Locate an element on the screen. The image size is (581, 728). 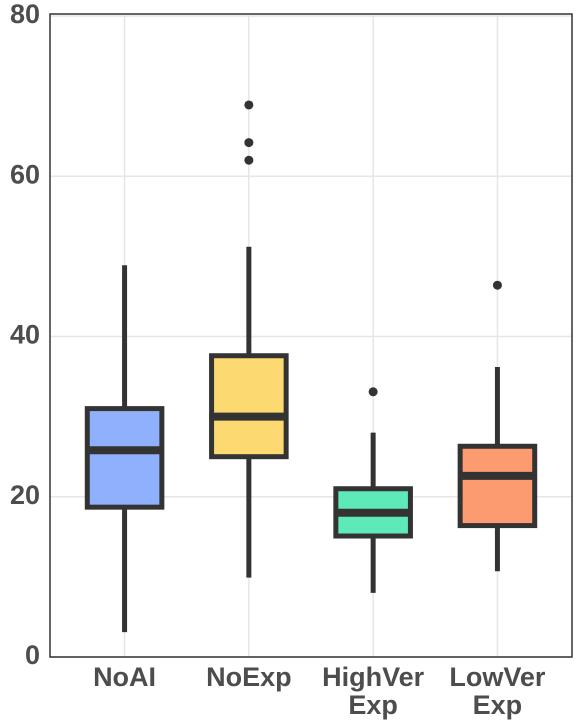
y-tick-label: 80 is located at coordinates (25, 14).